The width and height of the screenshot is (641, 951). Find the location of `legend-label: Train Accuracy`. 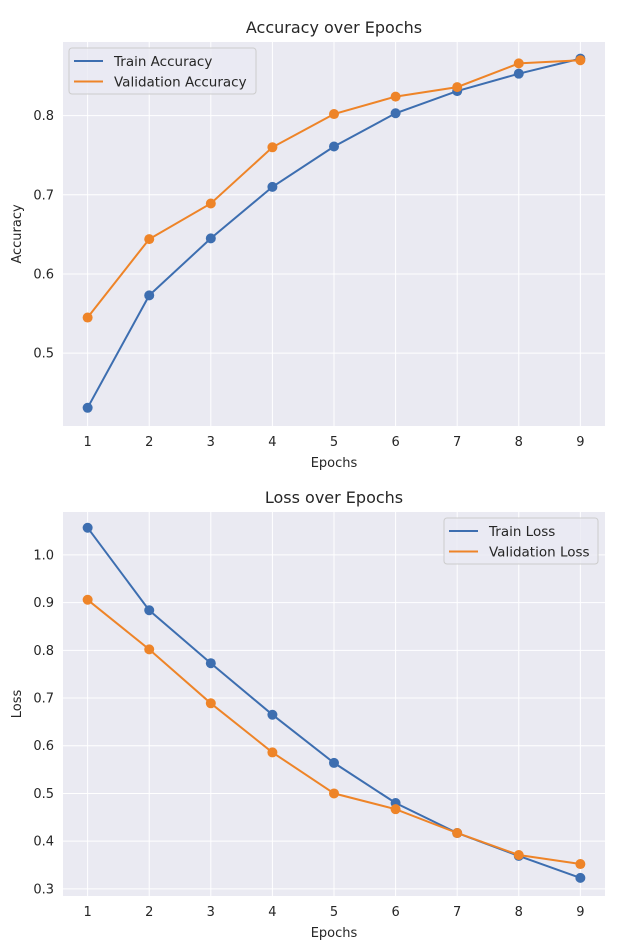

legend-label: Train Accuracy is located at coordinates (162, 62).